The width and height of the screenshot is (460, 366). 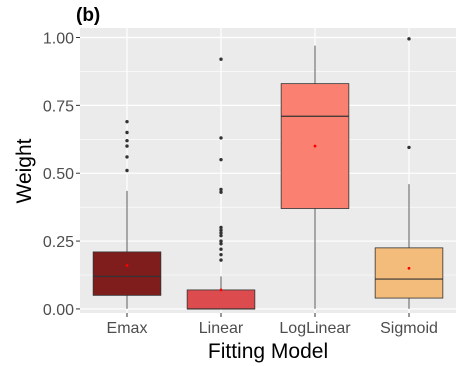 What do you see at coordinates (127, 328) in the screenshot?
I see `x-tick-label: Emax` at bounding box center [127, 328].